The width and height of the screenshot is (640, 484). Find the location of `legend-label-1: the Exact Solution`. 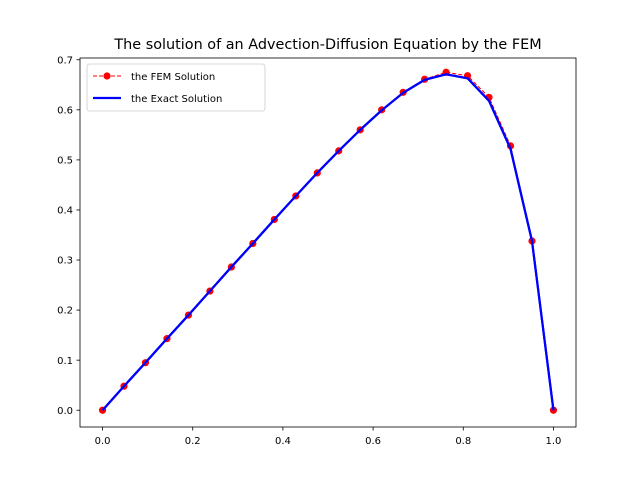

legend-label-1: the Exact Solution is located at coordinates (176, 99).